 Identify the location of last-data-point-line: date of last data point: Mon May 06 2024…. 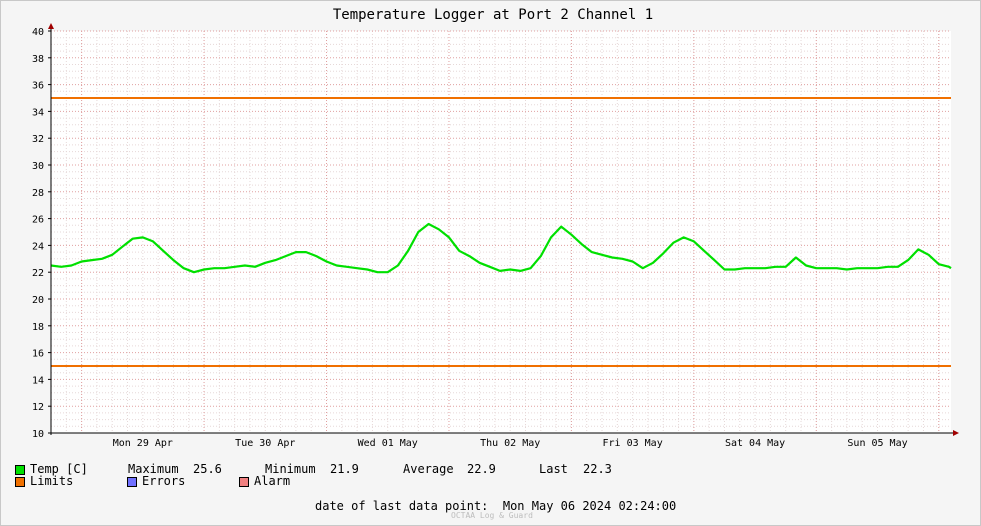
(495, 506).